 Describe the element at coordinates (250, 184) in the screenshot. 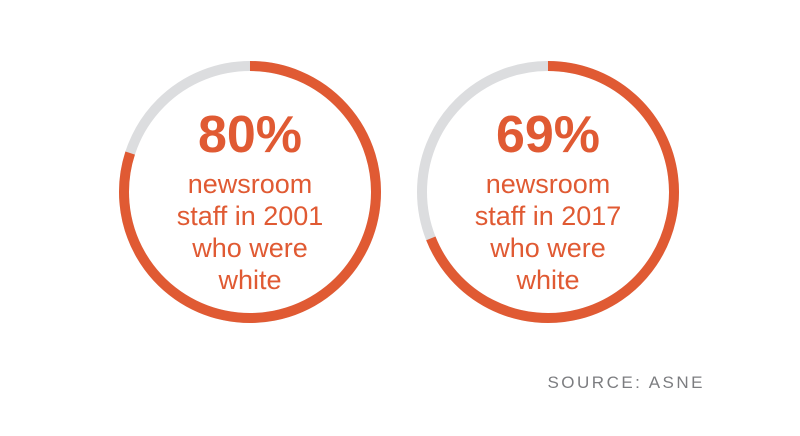

I see `caption-line-2001-1: newsroom` at that location.